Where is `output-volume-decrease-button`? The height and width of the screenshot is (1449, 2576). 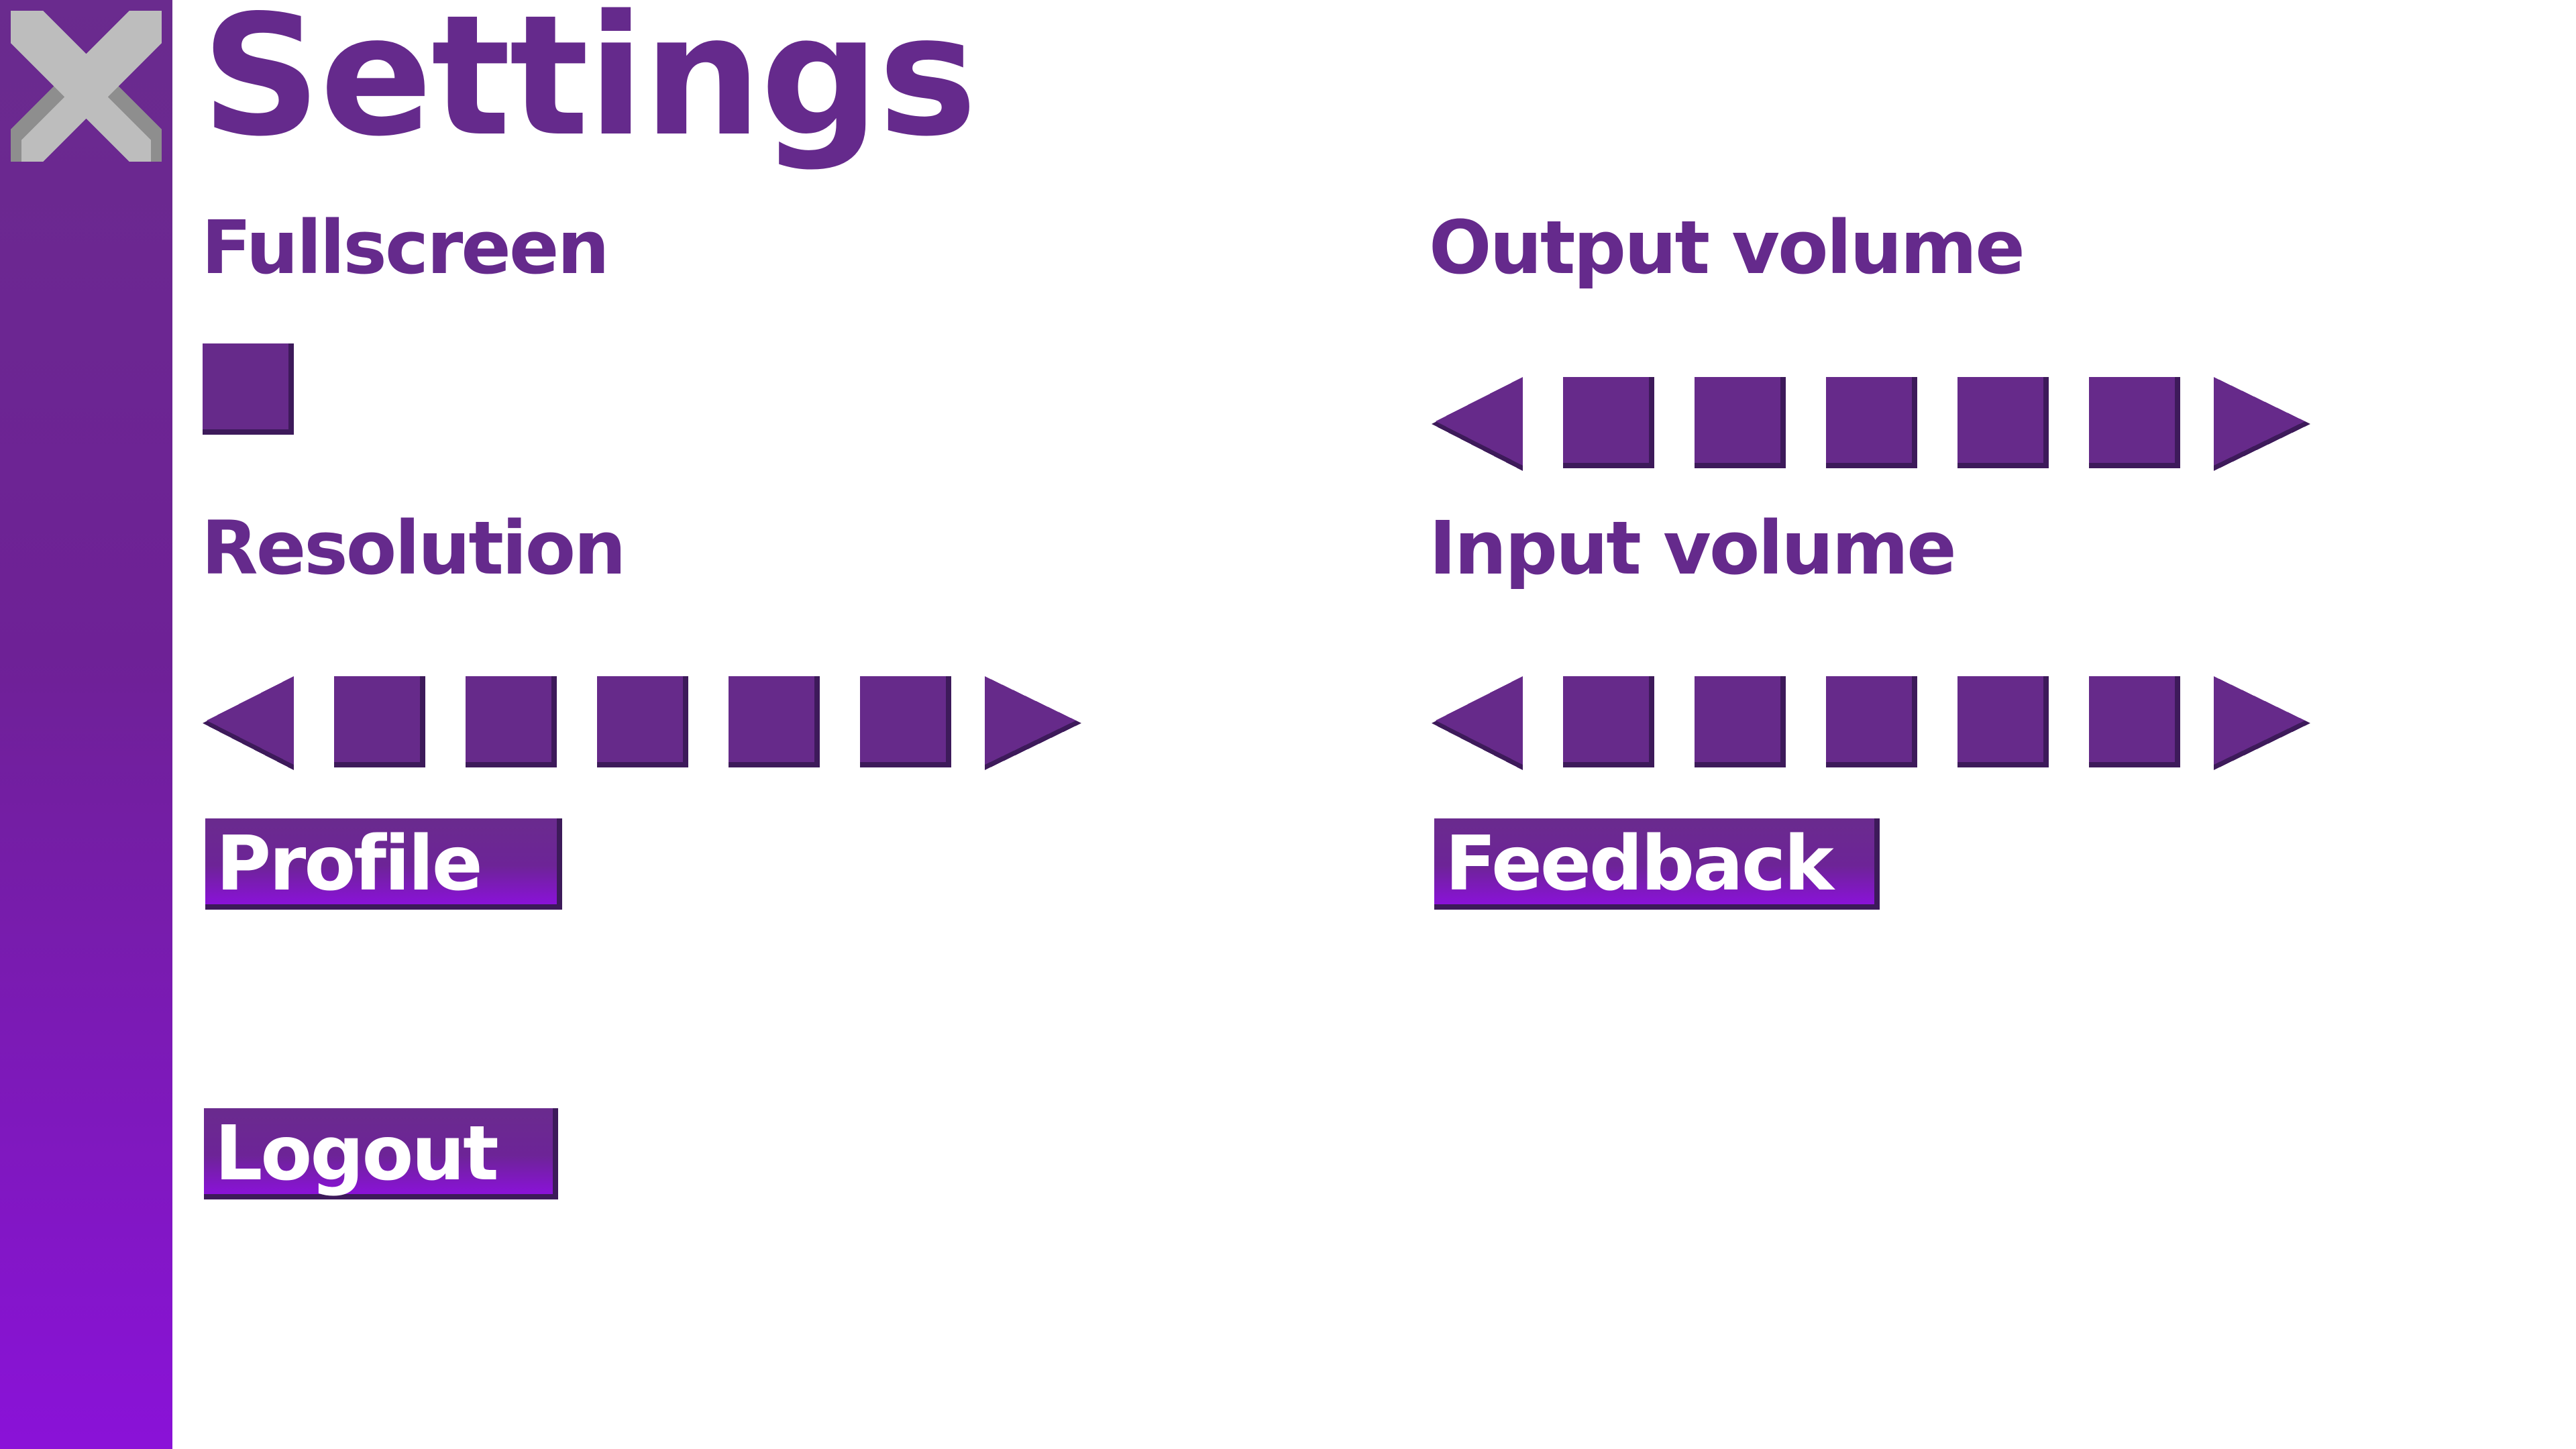
output-volume-decrease-button is located at coordinates (1480, 424).